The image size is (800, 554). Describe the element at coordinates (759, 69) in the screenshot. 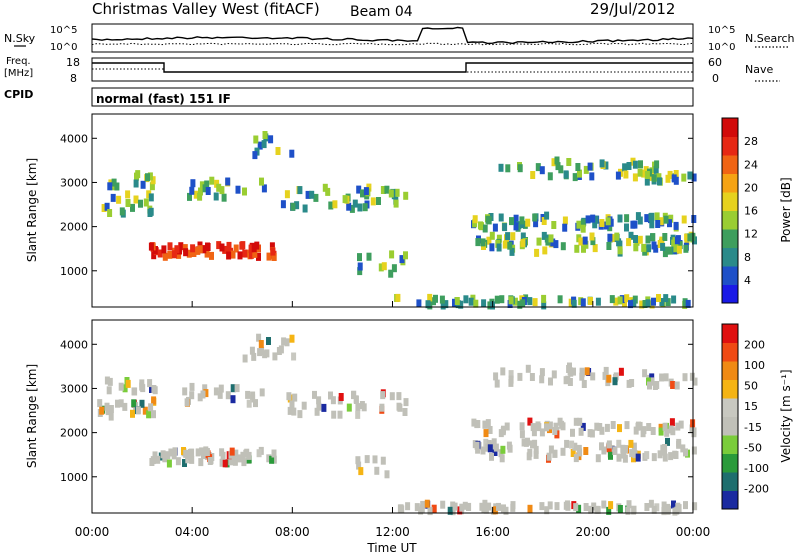

I see `nave-label: Nave` at that location.